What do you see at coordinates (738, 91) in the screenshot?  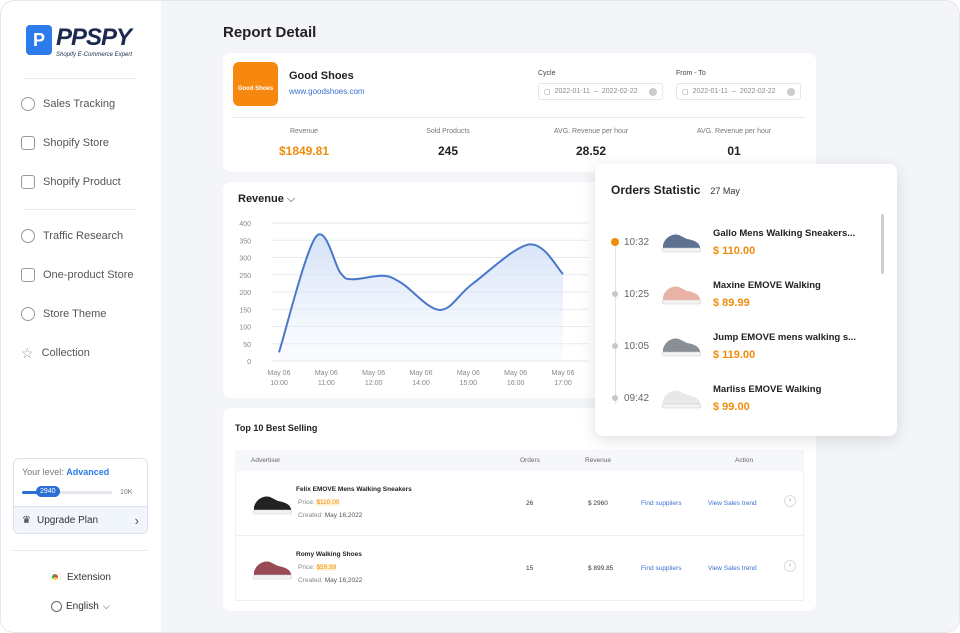 I see `range-date-picker: ▢ 2022-01-11–2022-02-22` at bounding box center [738, 91].